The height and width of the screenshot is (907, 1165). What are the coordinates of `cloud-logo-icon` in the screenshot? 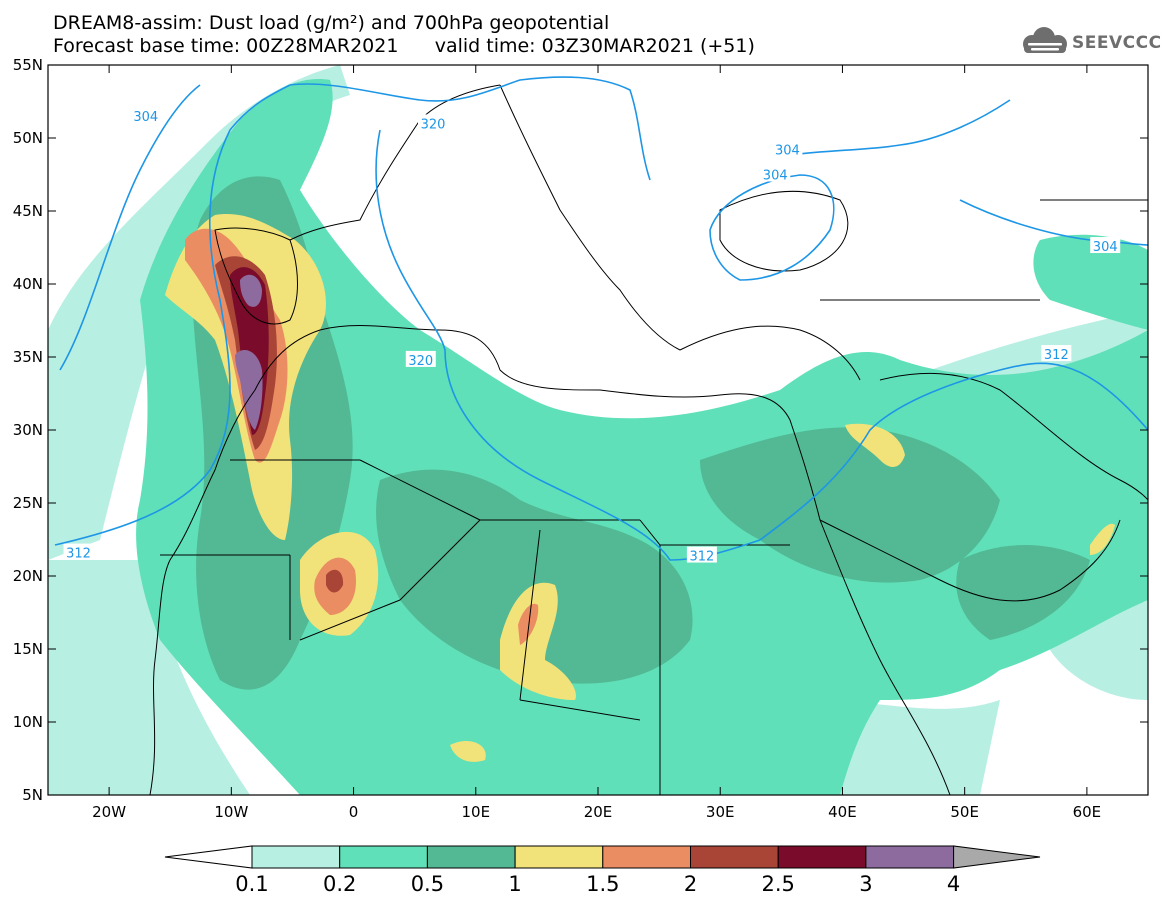 It's located at (1045, 40).